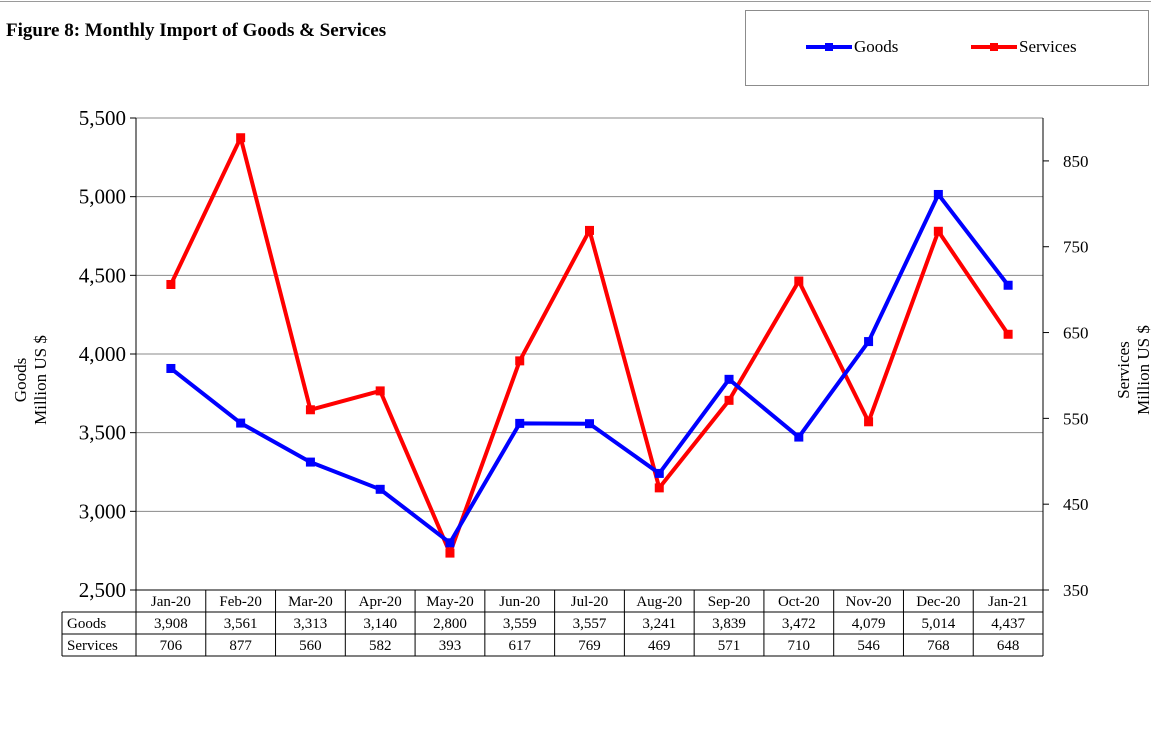  I want to click on right-axis-tick-label: 850, so click(1076, 161).